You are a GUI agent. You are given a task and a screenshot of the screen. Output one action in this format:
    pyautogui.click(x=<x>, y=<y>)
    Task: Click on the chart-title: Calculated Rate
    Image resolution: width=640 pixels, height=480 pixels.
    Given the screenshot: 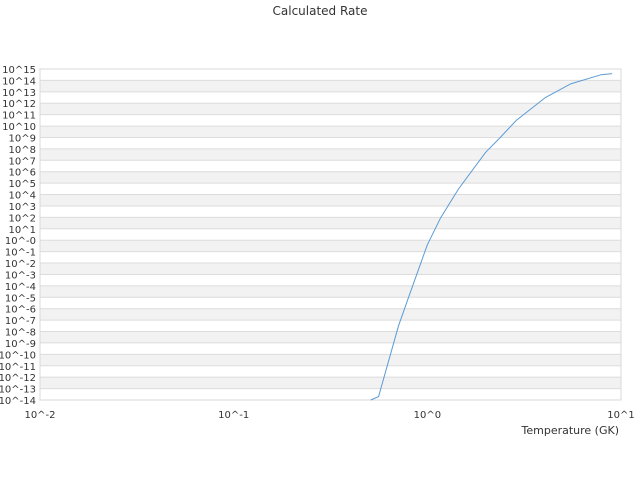 What is the action you would take?
    pyautogui.click(x=320, y=11)
    